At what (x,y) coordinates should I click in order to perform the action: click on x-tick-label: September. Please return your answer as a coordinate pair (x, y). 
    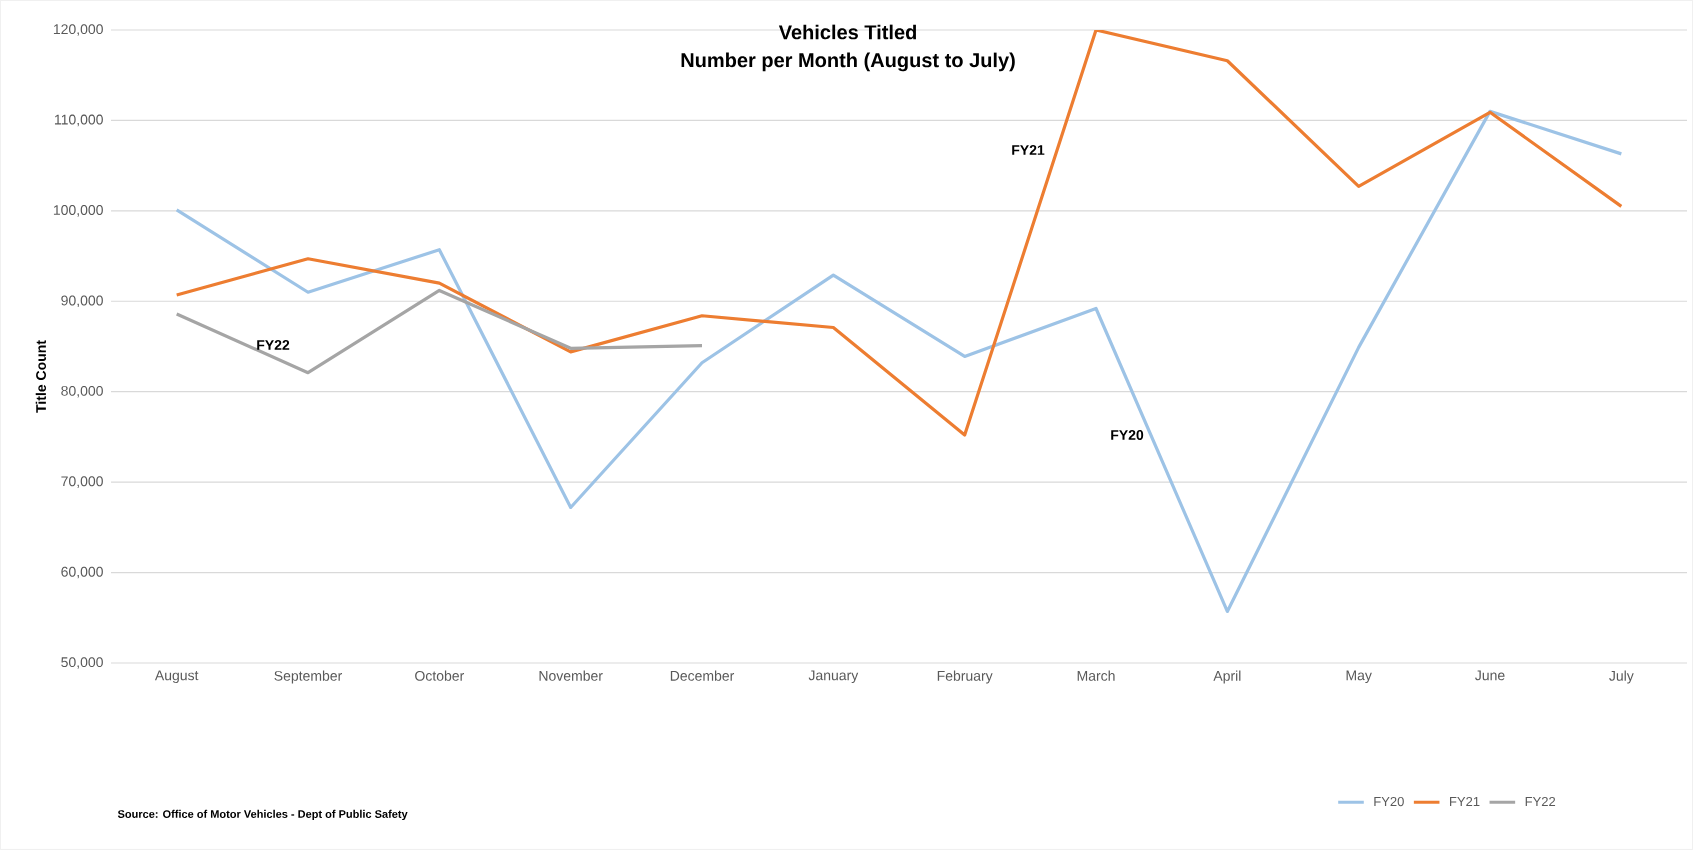
    Looking at the image, I should click on (308, 677).